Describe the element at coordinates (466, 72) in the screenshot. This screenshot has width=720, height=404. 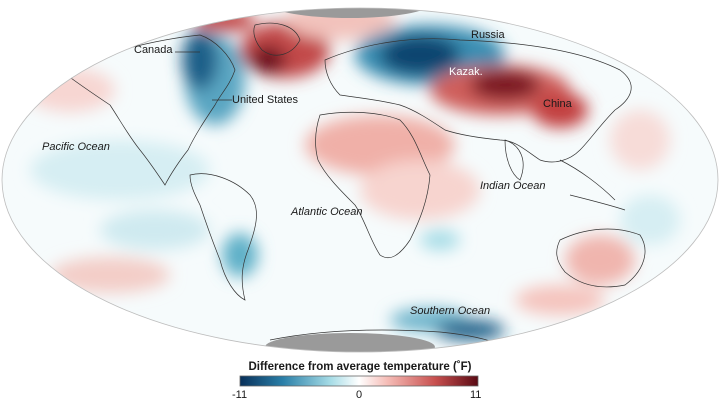
I see `label-kazakhstan: Kazak.` at that location.